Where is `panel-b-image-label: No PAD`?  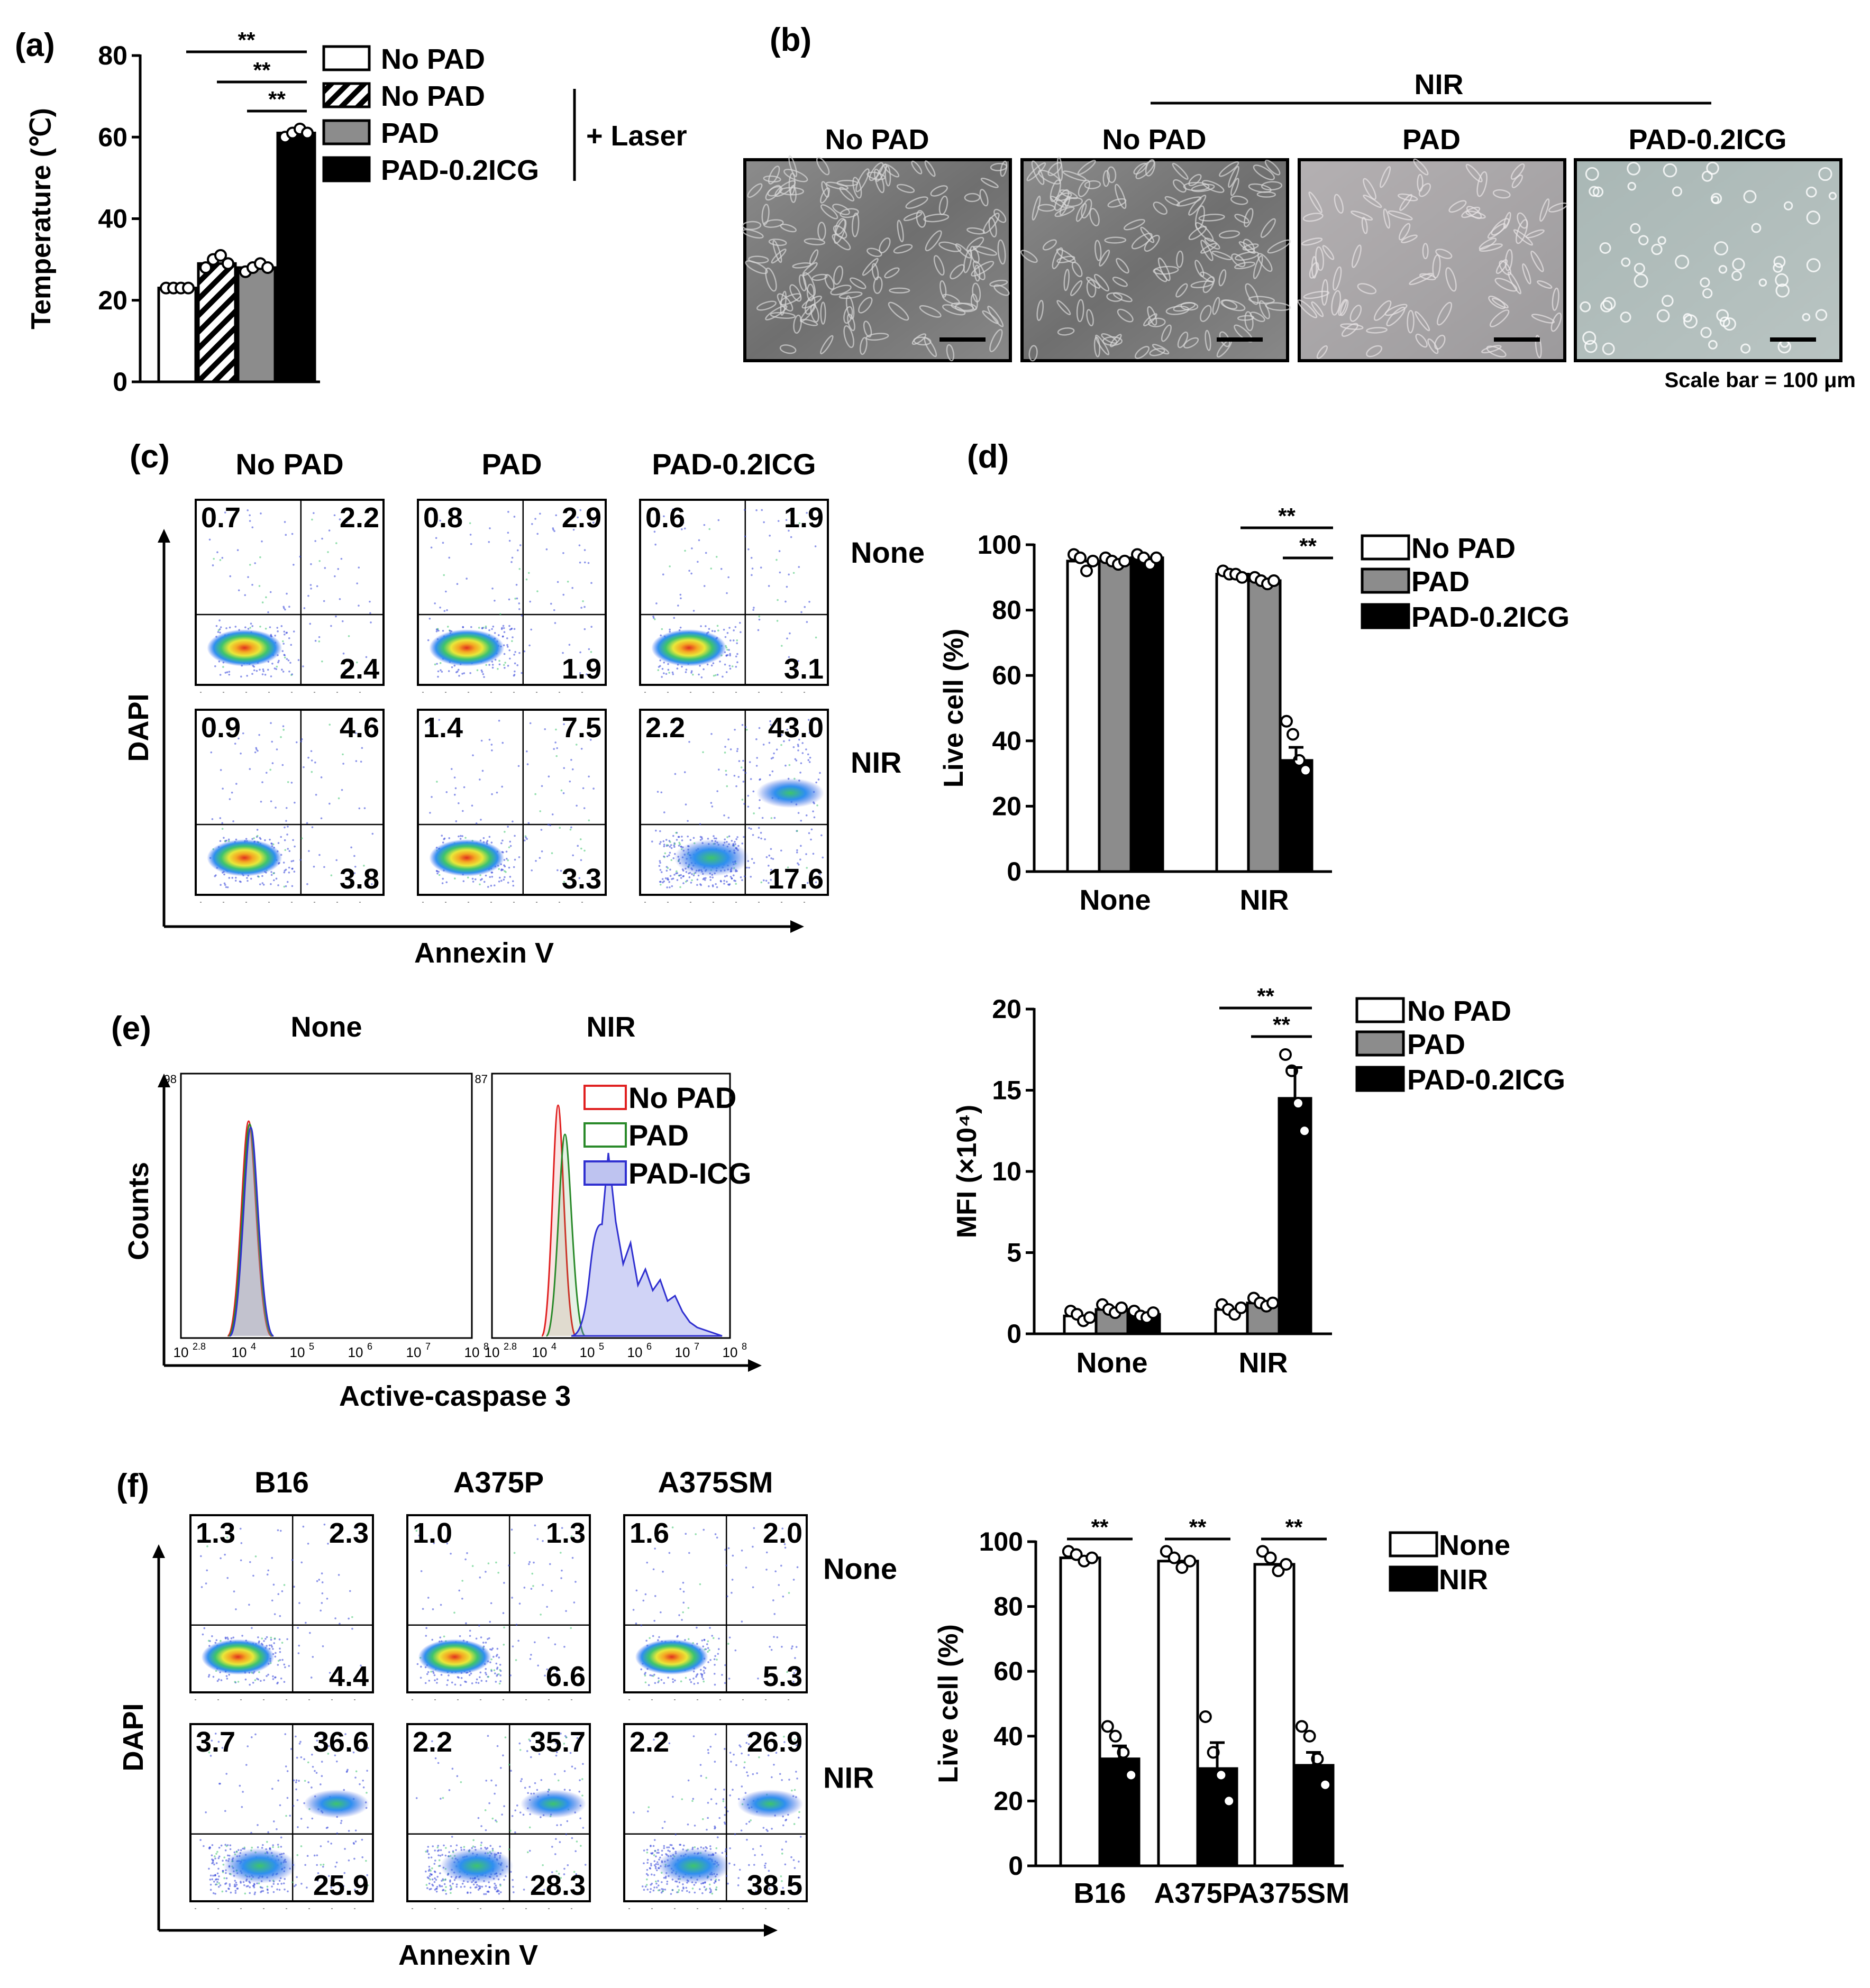
panel-b-image-label: No PAD is located at coordinates (1154, 139).